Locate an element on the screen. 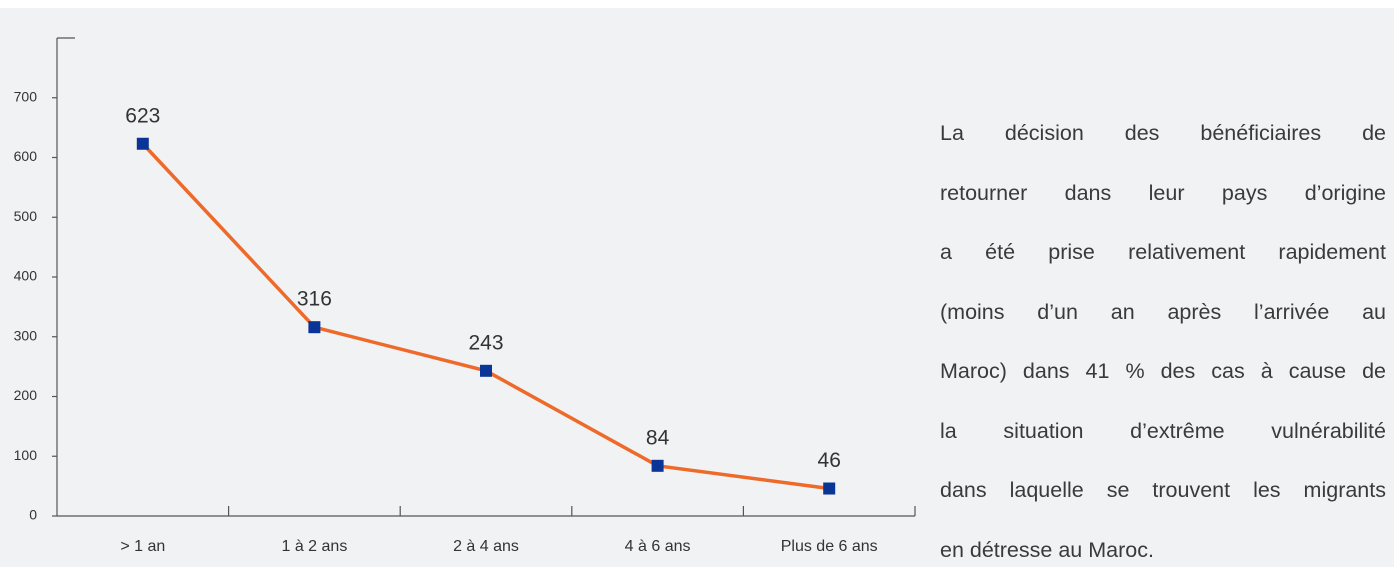 The height and width of the screenshot is (580, 1394). y-tick-label: 200 is located at coordinates (26, 395).